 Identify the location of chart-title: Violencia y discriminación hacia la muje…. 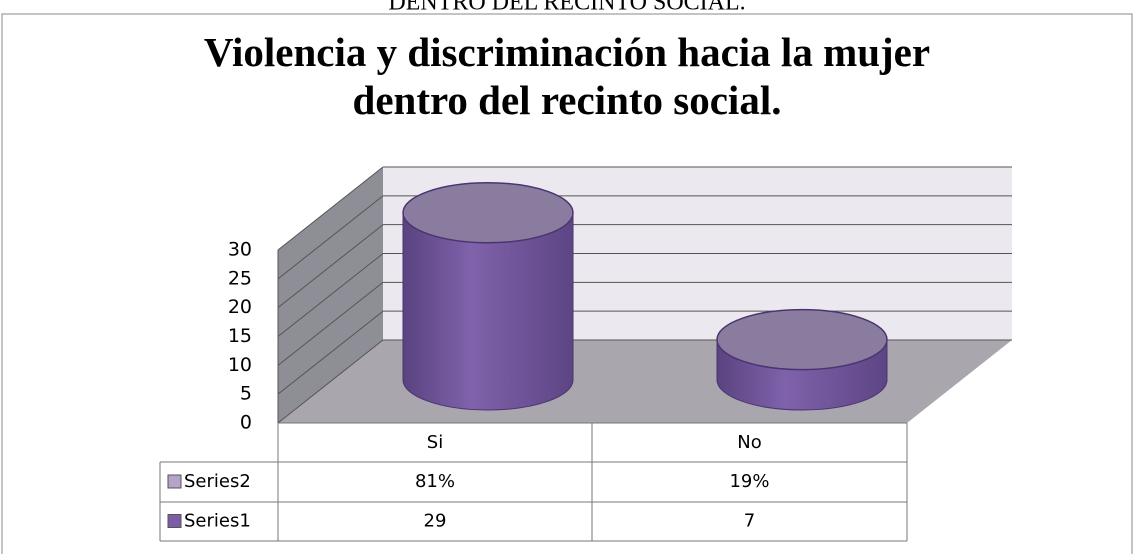
(567, 76).